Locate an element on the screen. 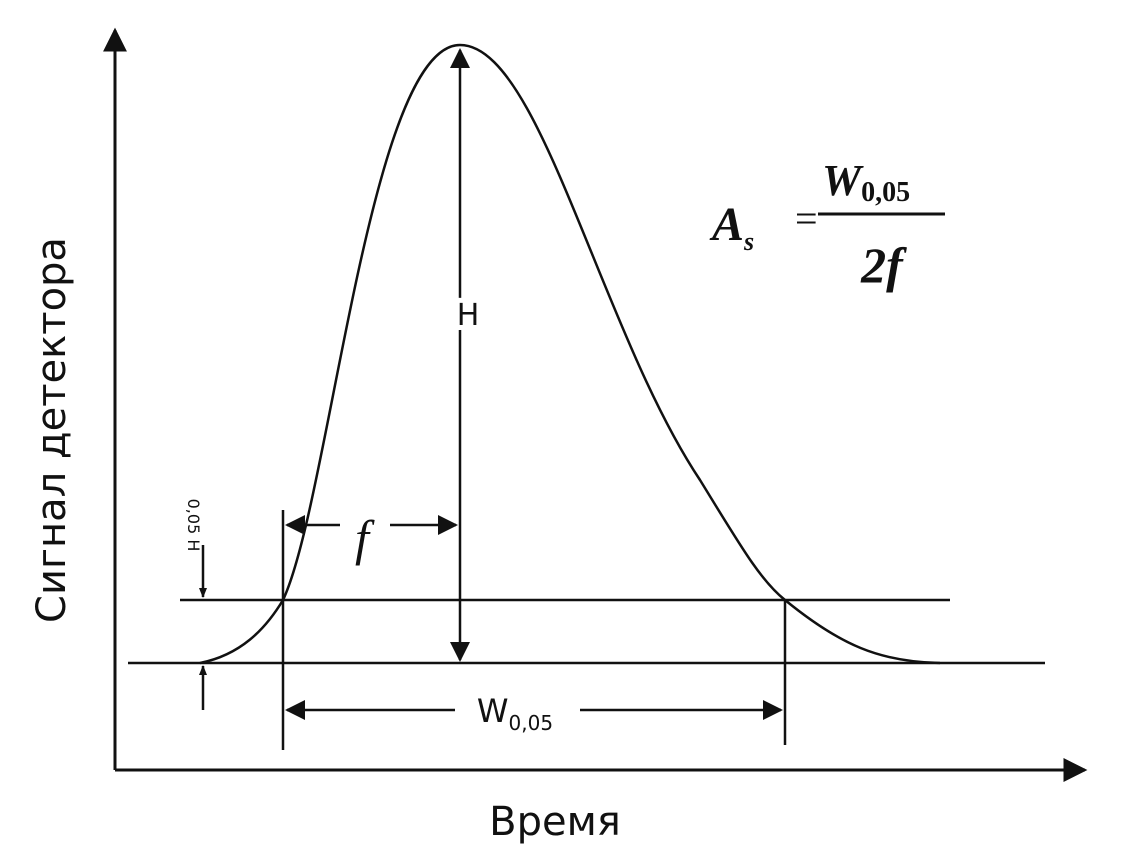  formula-numerator: W0,05 is located at coordinates (866, 182).